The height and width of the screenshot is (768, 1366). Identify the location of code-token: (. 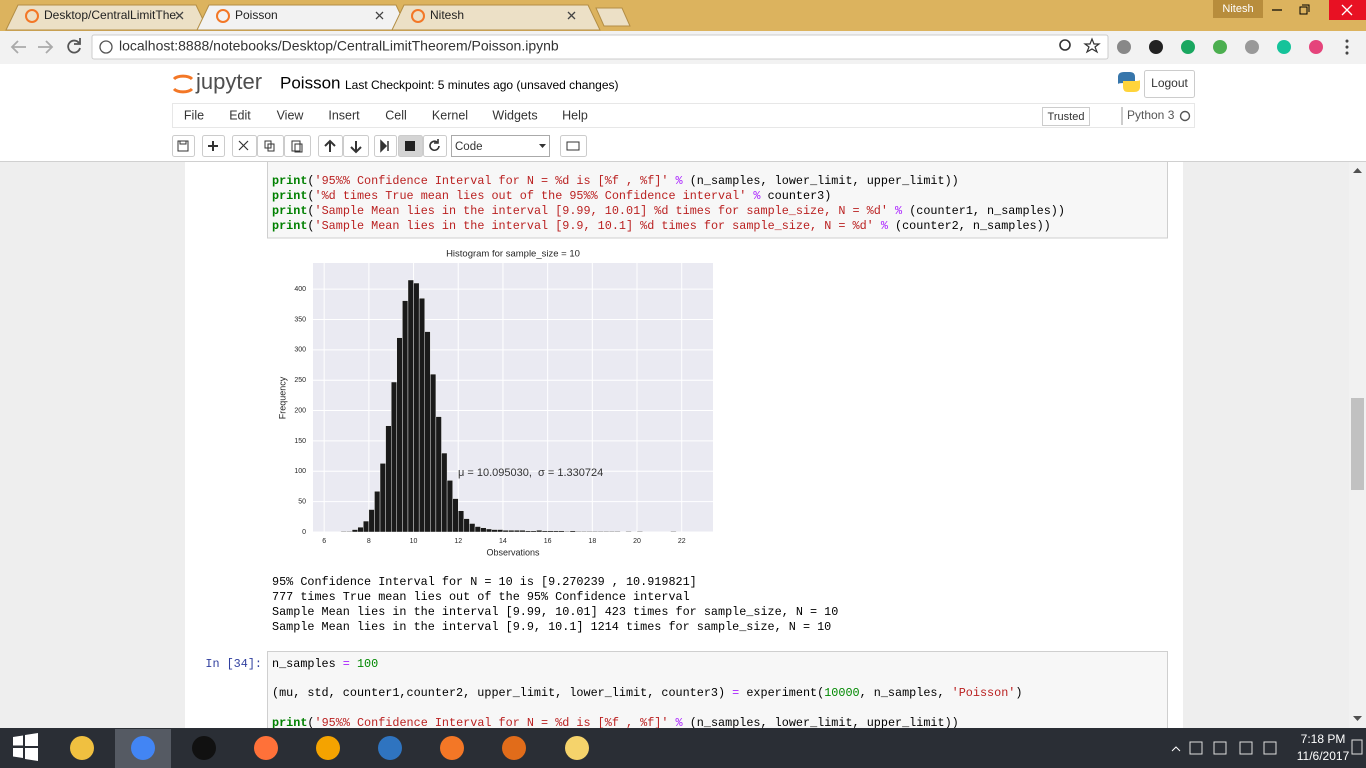
(310, 211).